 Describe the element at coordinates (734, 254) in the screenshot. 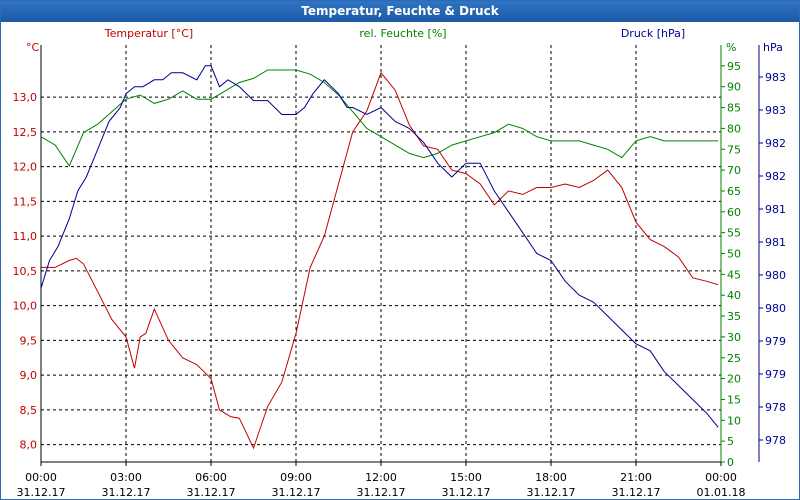

I see `tick-label-humidity: 50` at that location.